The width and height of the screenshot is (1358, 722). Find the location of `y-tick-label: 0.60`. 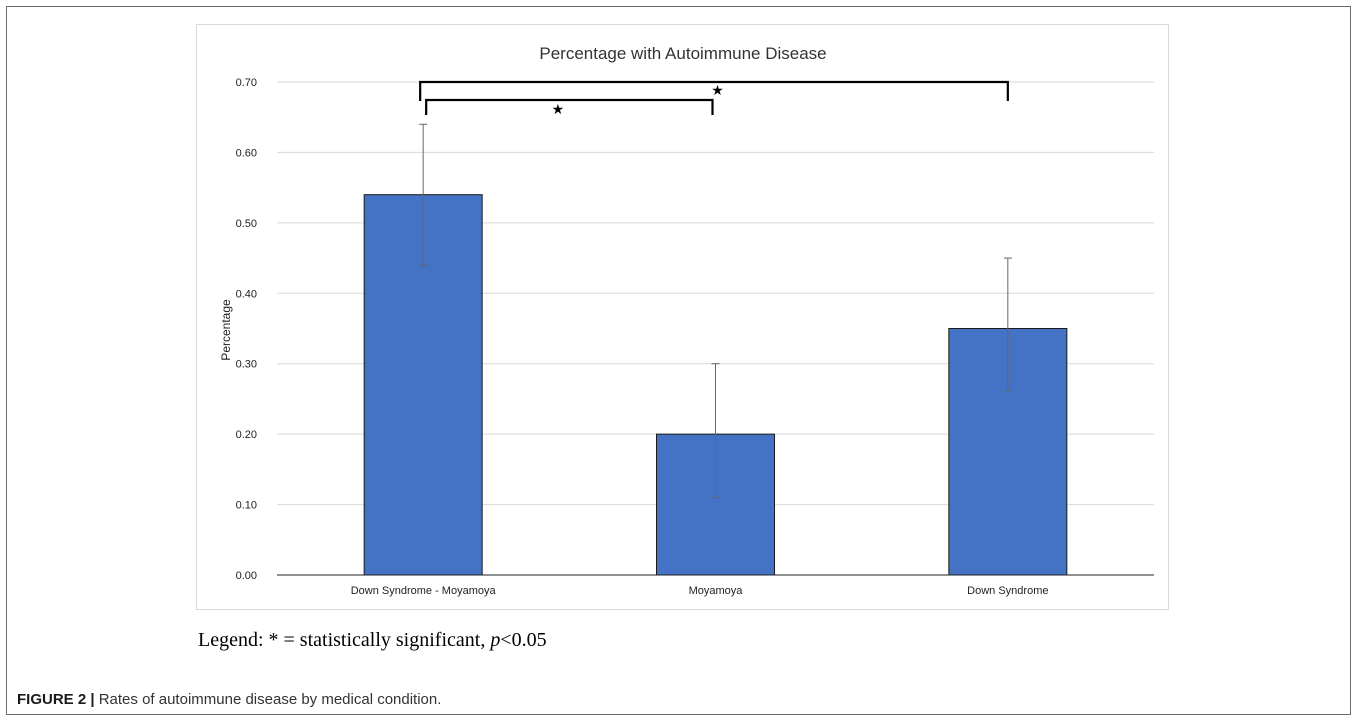

y-tick-label: 0.60 is located at coordinates (246, 153).